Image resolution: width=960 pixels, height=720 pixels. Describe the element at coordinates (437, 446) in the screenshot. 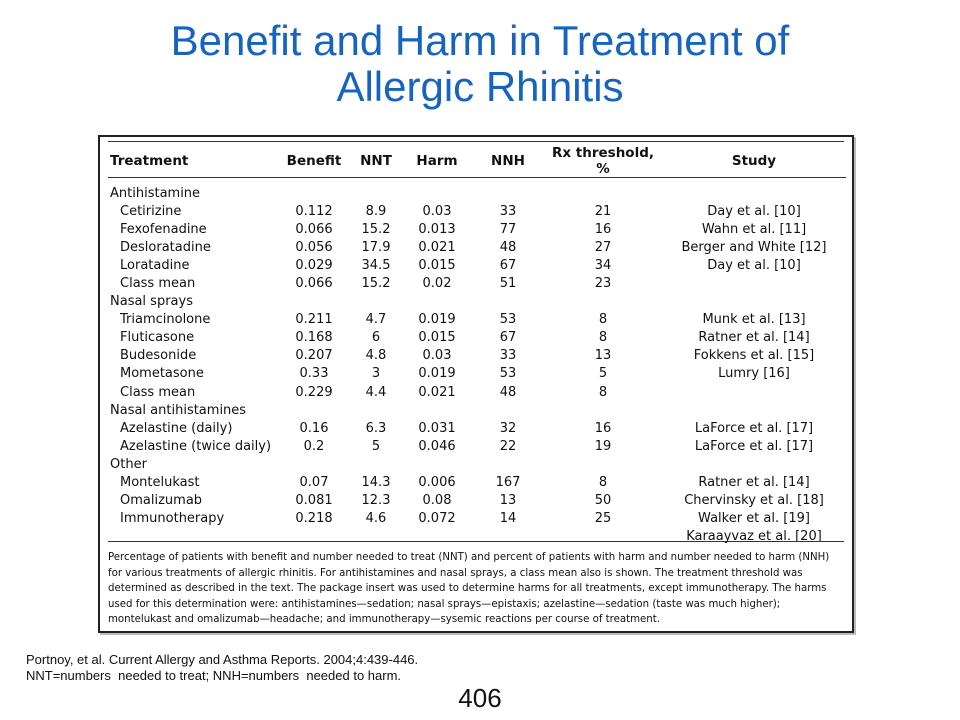

I see `cell-harm: 0.046` at that location.